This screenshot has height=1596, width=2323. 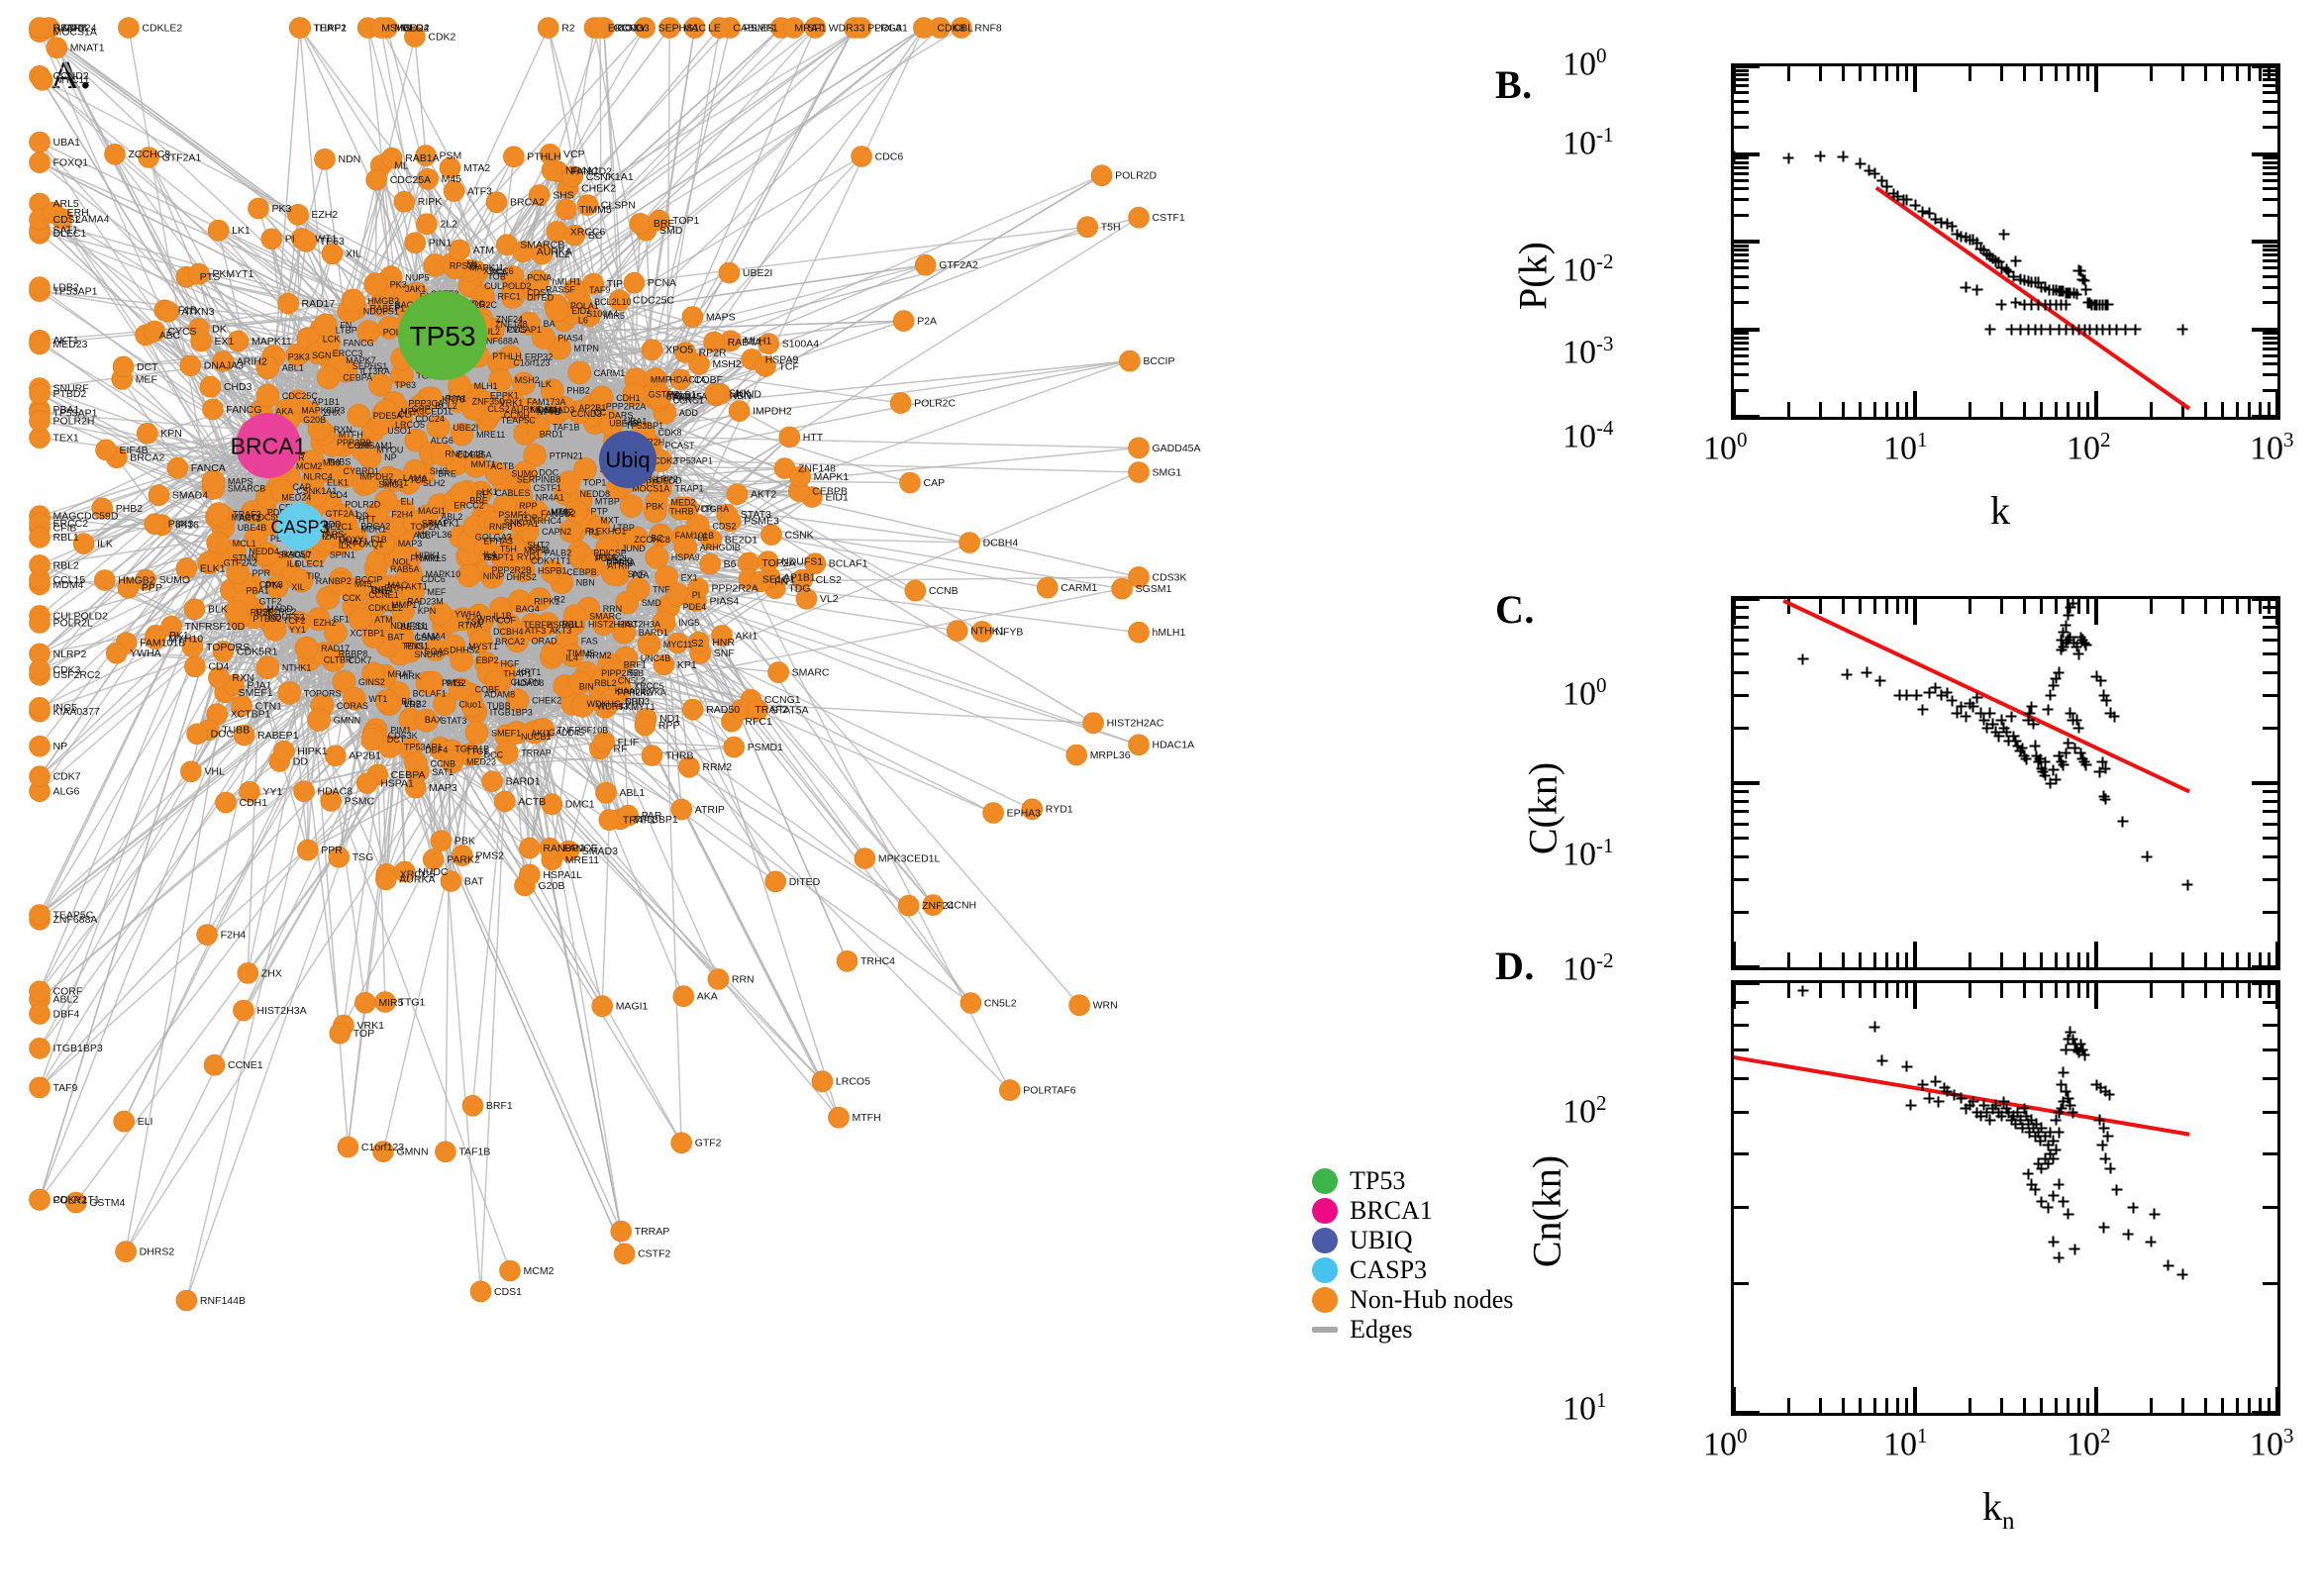 I want to click on panel-d: D. Cn(kn) 102 101 100 101 102 103 kn, so click(x=1891, y=1259).